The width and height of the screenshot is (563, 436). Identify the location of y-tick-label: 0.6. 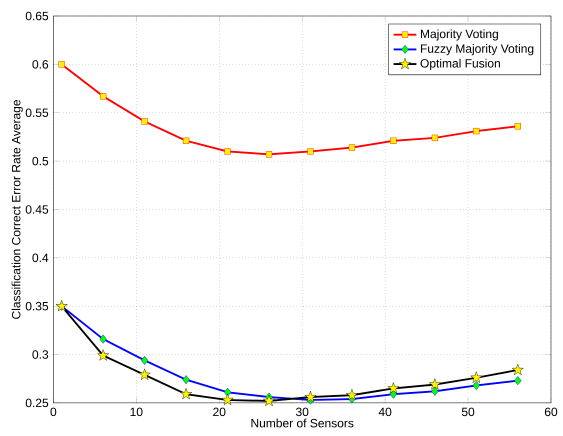
(40, 64).